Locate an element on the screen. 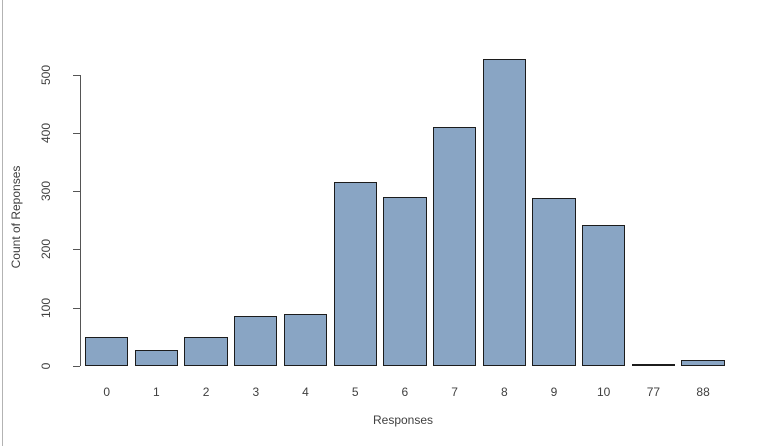  y-tick-label: 0 is located at coordinates (46, 366).